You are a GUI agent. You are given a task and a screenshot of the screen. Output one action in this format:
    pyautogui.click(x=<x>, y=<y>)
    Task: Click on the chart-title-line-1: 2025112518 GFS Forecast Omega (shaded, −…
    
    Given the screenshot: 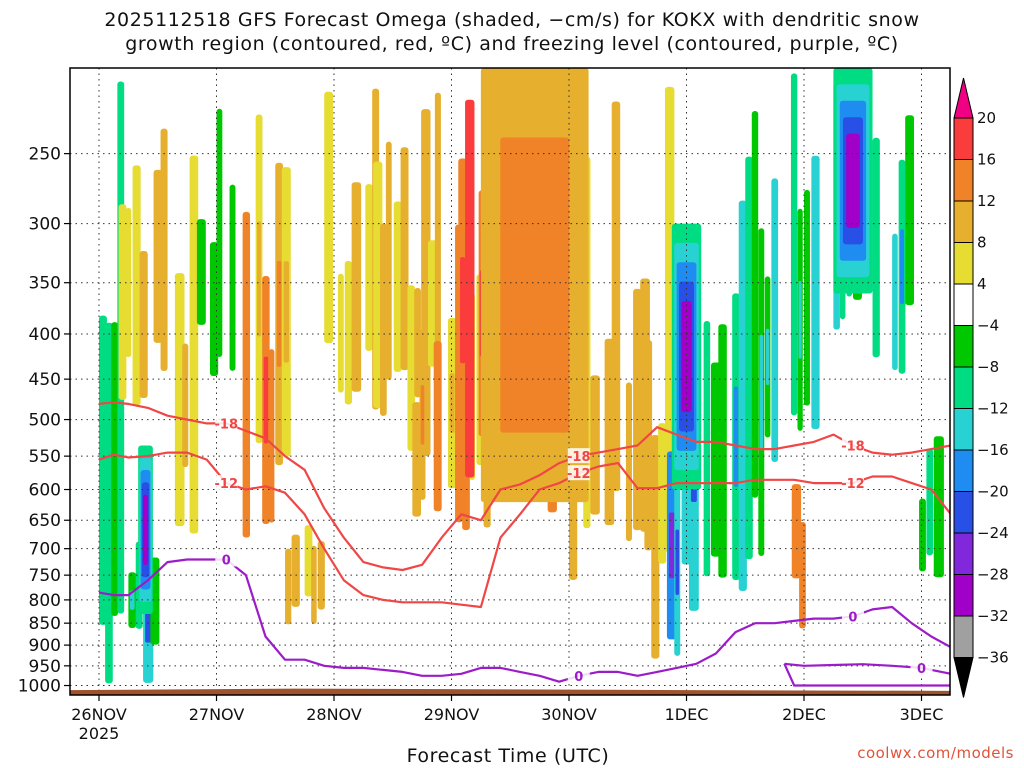 What is the action you would take?
    pyautogui.click(x=512, y=20)
    